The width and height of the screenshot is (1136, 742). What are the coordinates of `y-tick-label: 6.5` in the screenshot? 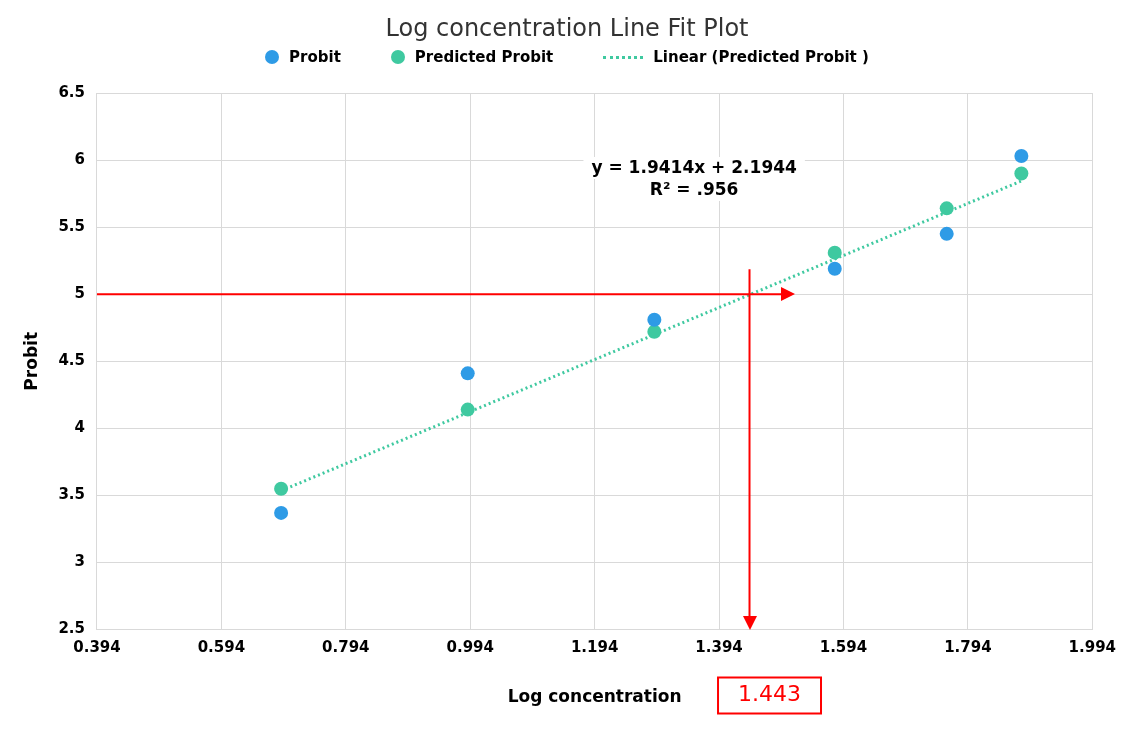 It's located at (71, 91).